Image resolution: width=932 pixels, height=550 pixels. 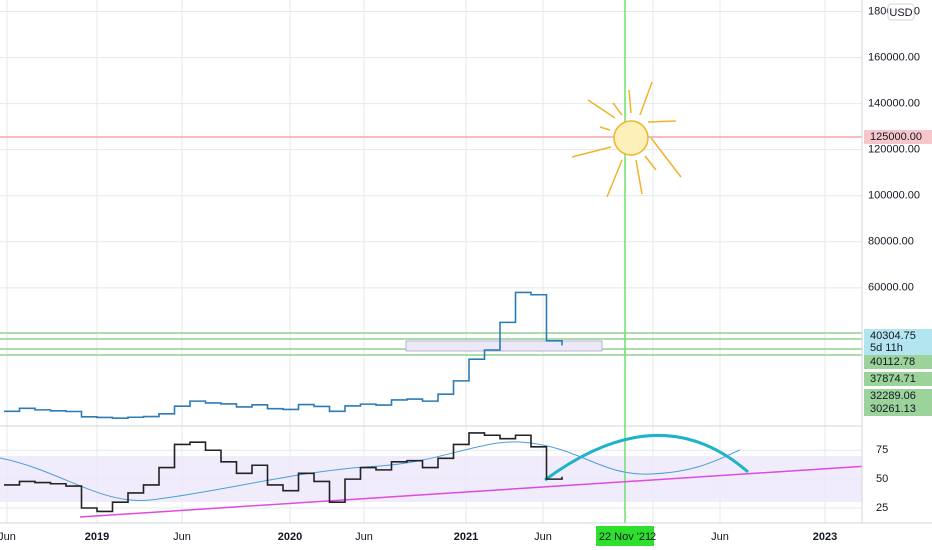 I want to click on price-axis, so click(x=897, y=275).